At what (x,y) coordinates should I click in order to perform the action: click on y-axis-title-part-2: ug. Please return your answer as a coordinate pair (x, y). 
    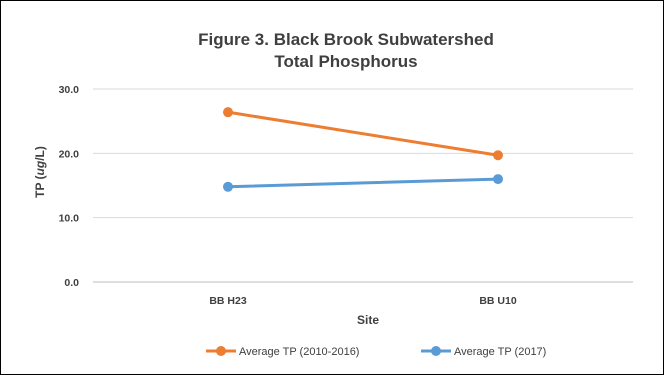
    Looking at the image, I should click on (40, 167).